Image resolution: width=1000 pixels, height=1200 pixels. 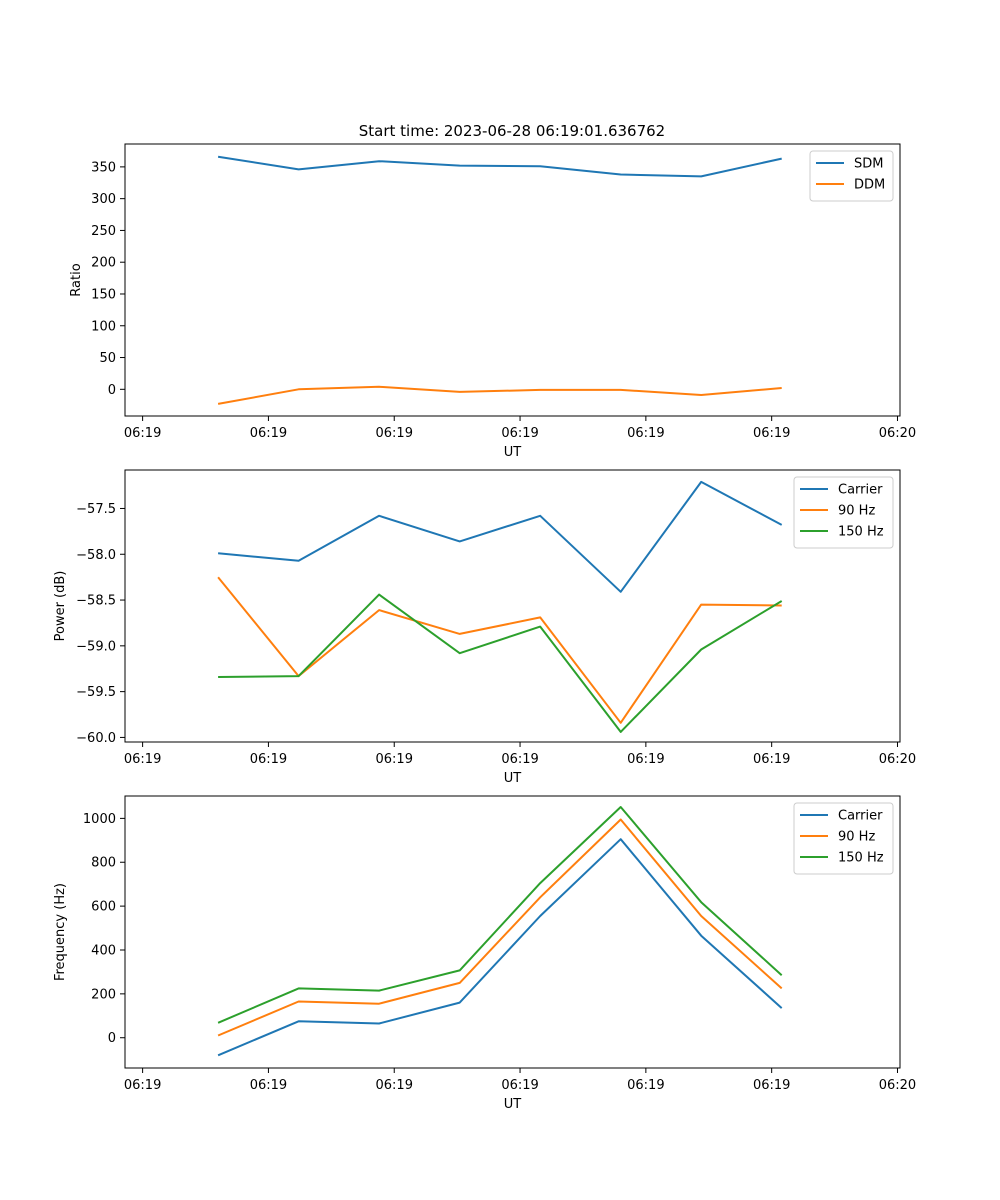 What do you see at coordinates (868, 164) in the screenshot?
I see `legend-label: SDM` at bounding box center [868, 164].